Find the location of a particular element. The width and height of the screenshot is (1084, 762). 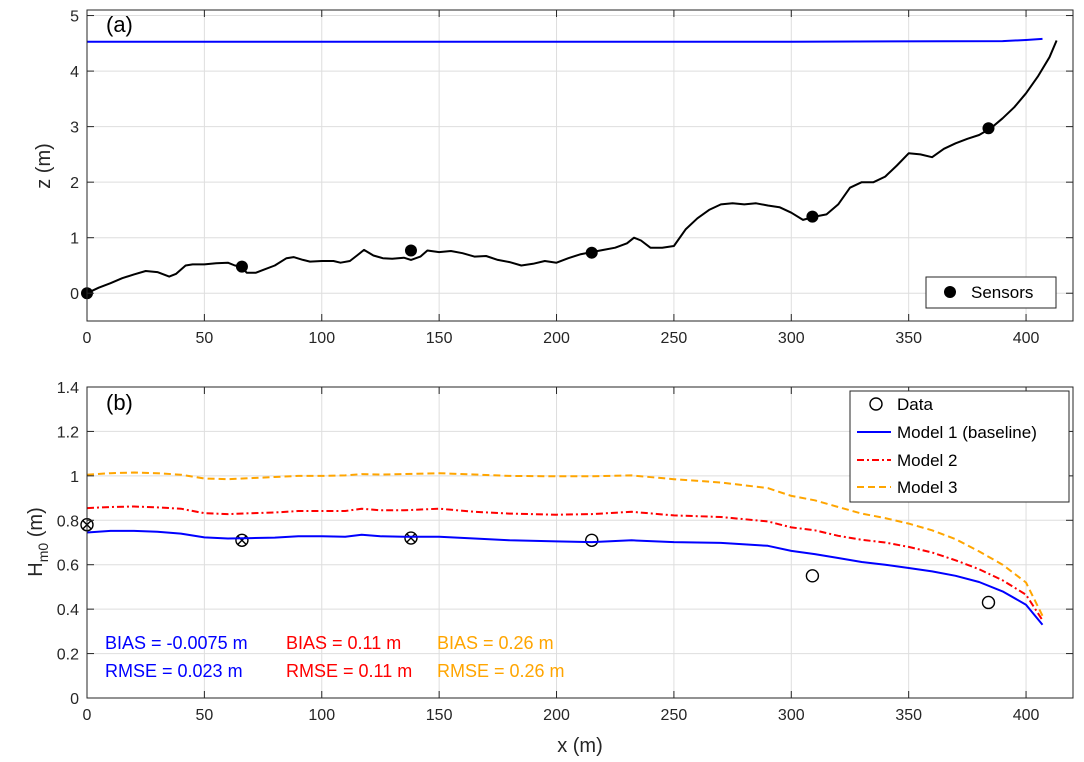

stat-bias-model3: BIAS = 0.26 m is located at coordinates (495, 643).